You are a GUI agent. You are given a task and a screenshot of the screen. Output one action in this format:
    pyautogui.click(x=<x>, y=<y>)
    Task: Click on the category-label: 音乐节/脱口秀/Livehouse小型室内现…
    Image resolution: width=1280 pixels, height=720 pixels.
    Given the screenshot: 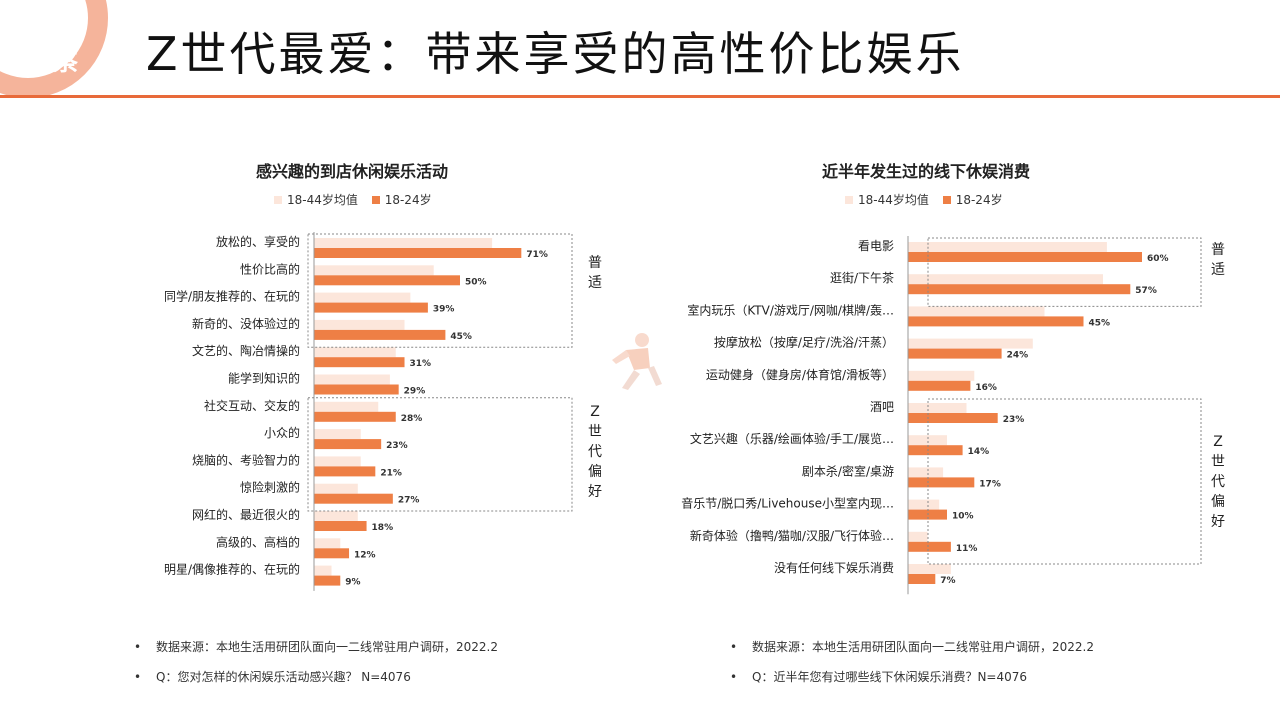 What is the action you would take?
    pyautogui.click(x=787, y=503)
    